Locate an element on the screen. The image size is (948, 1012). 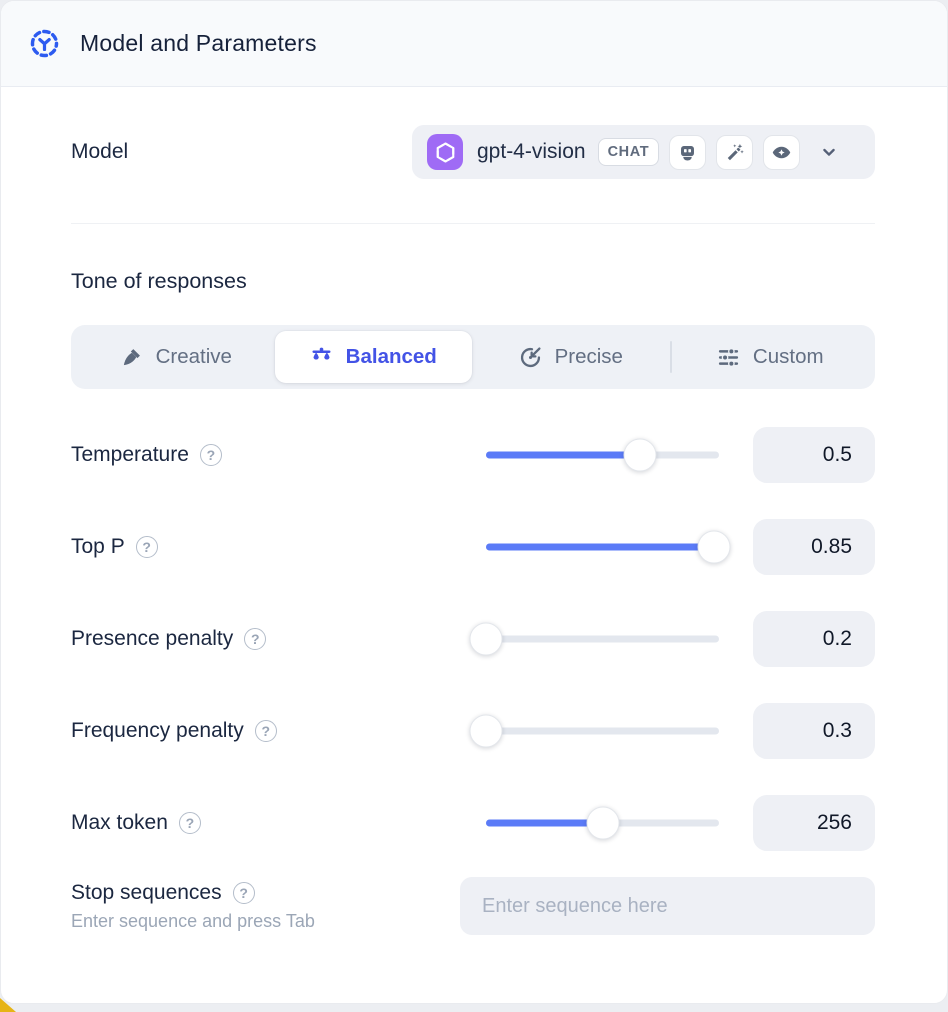
model-select-dropdown: gpt-4-vision CHAT is located at coordinates (643, 152).